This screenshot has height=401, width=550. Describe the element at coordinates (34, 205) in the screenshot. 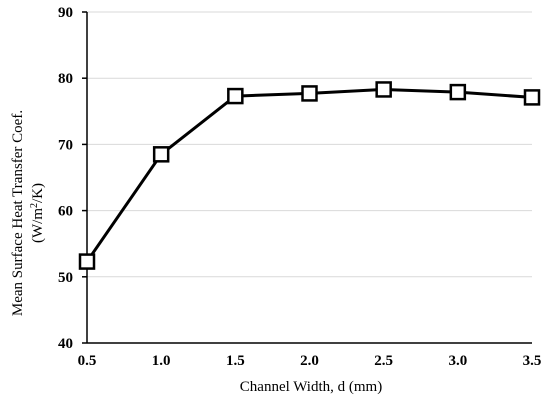

I see `y-axis-unit-superscript: 2` at that location.